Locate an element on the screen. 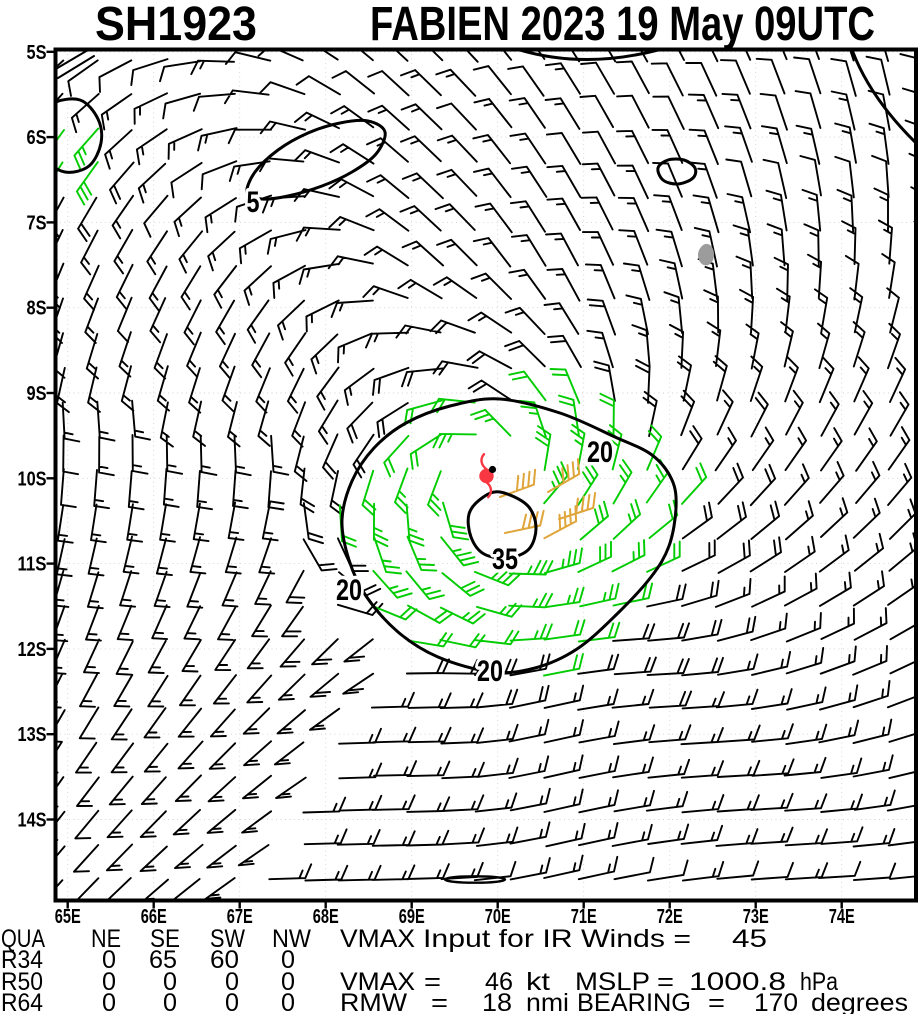 This screenshot has width=919, height=1014. svg-text: 71E is located at coordinates (584, 917).